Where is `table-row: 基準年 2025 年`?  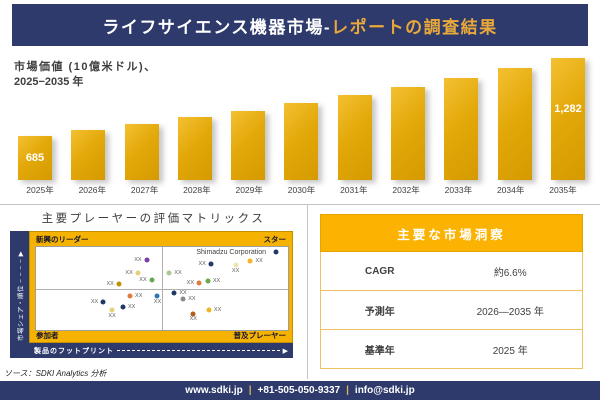
table-row: 基準年 2025 年 is located at coordinates (451, 349).